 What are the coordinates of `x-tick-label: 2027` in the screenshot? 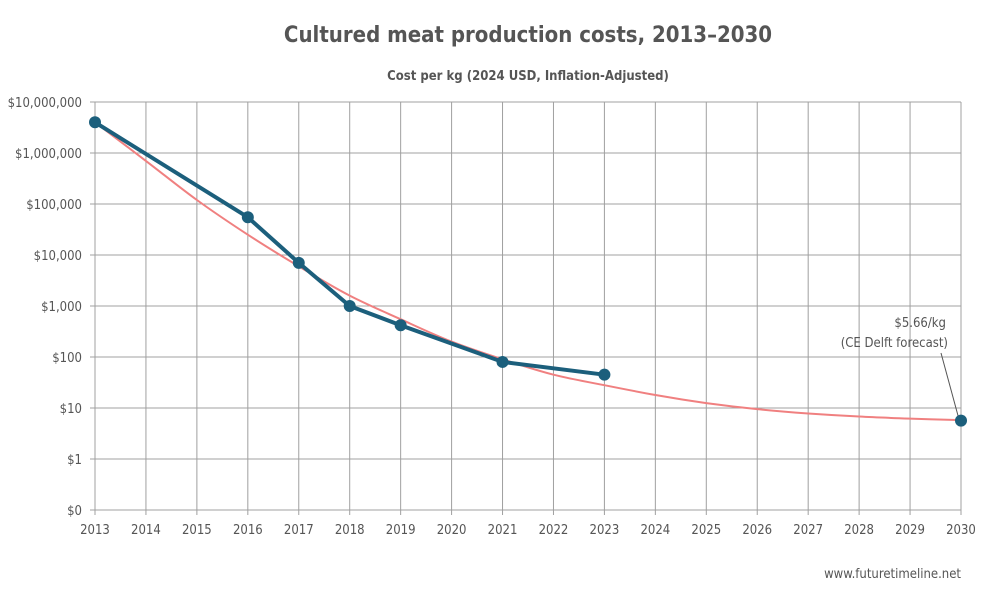 It's located at (808, 530).